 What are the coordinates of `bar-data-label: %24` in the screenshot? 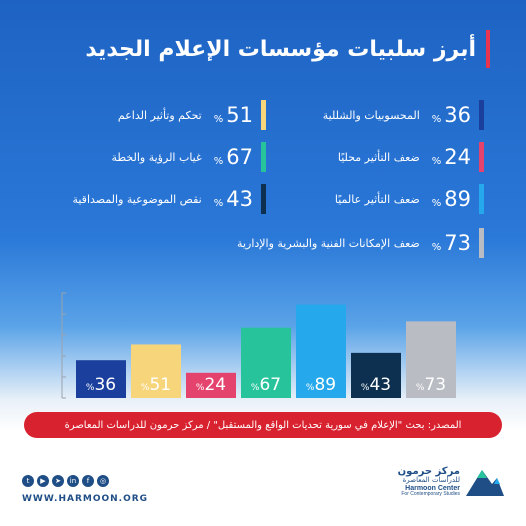 It's located at (211, 385).